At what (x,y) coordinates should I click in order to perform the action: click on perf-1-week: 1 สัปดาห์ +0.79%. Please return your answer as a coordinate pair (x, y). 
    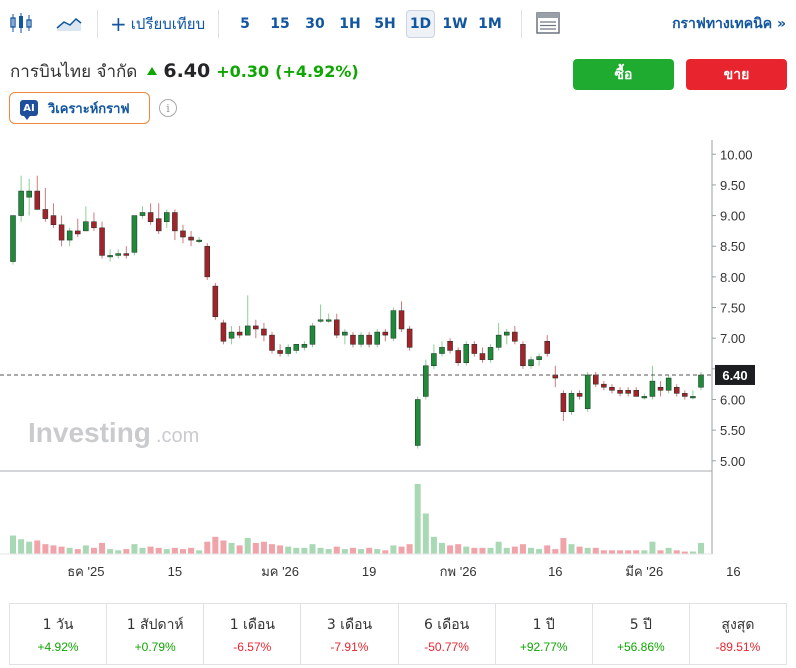
    Looking at the image, I should click on (156, 634).